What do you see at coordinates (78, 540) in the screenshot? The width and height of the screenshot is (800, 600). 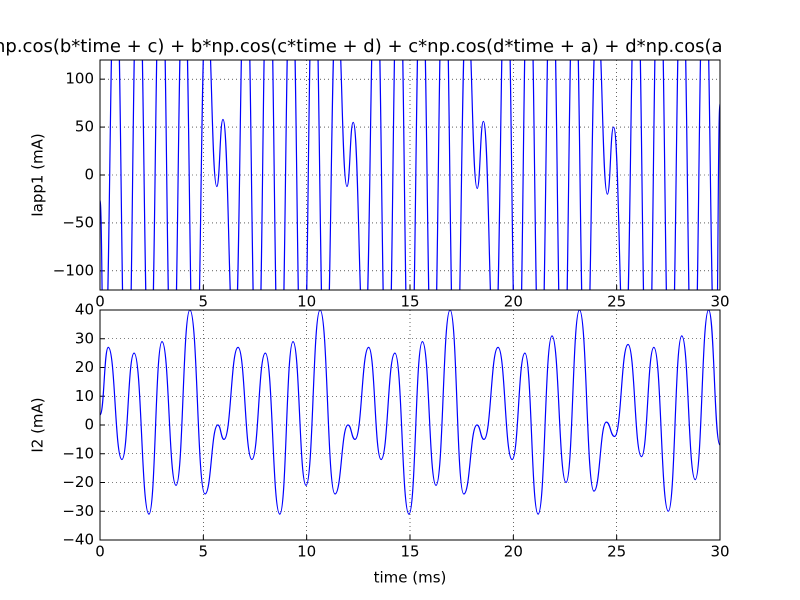 I see `y-tick-label: −40` at bounding box center [78, 540].